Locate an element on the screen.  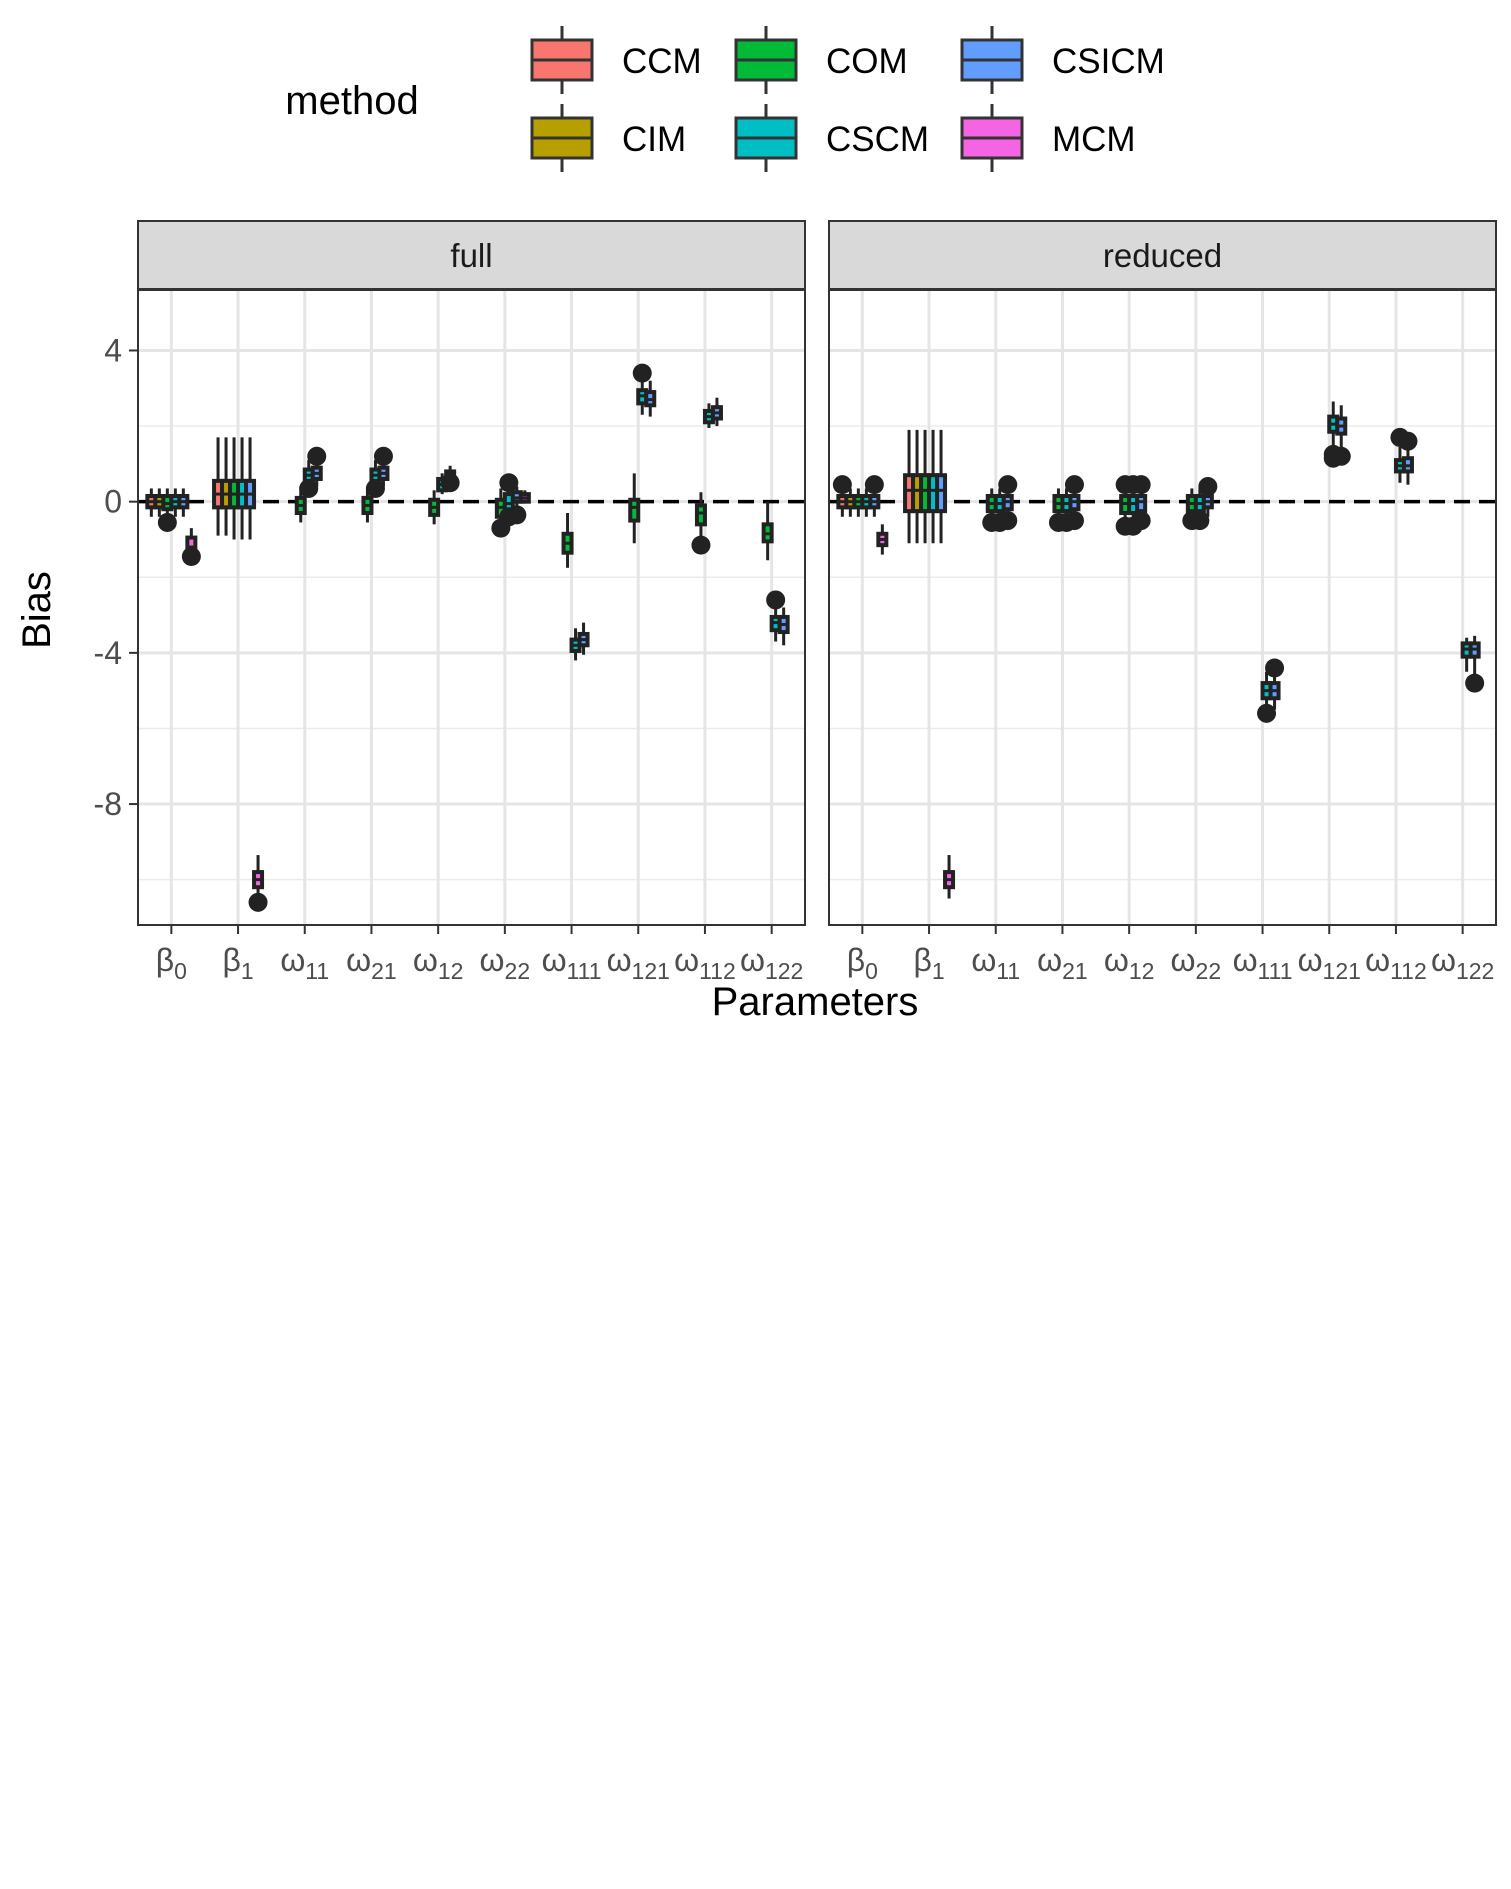
gridlines is located at coordinates (1162, 607).